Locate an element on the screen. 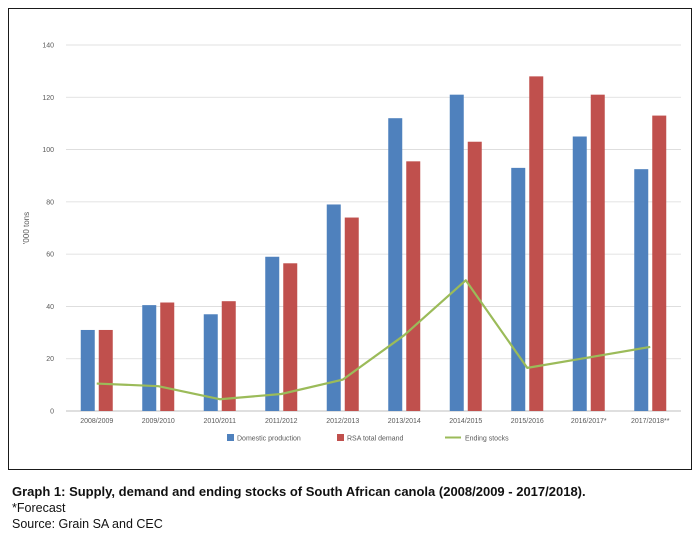 Image resolution: width=700 pixels, height=538 pixels. x-tick-label: 2008/2009 is located at coordinates (96, 421).